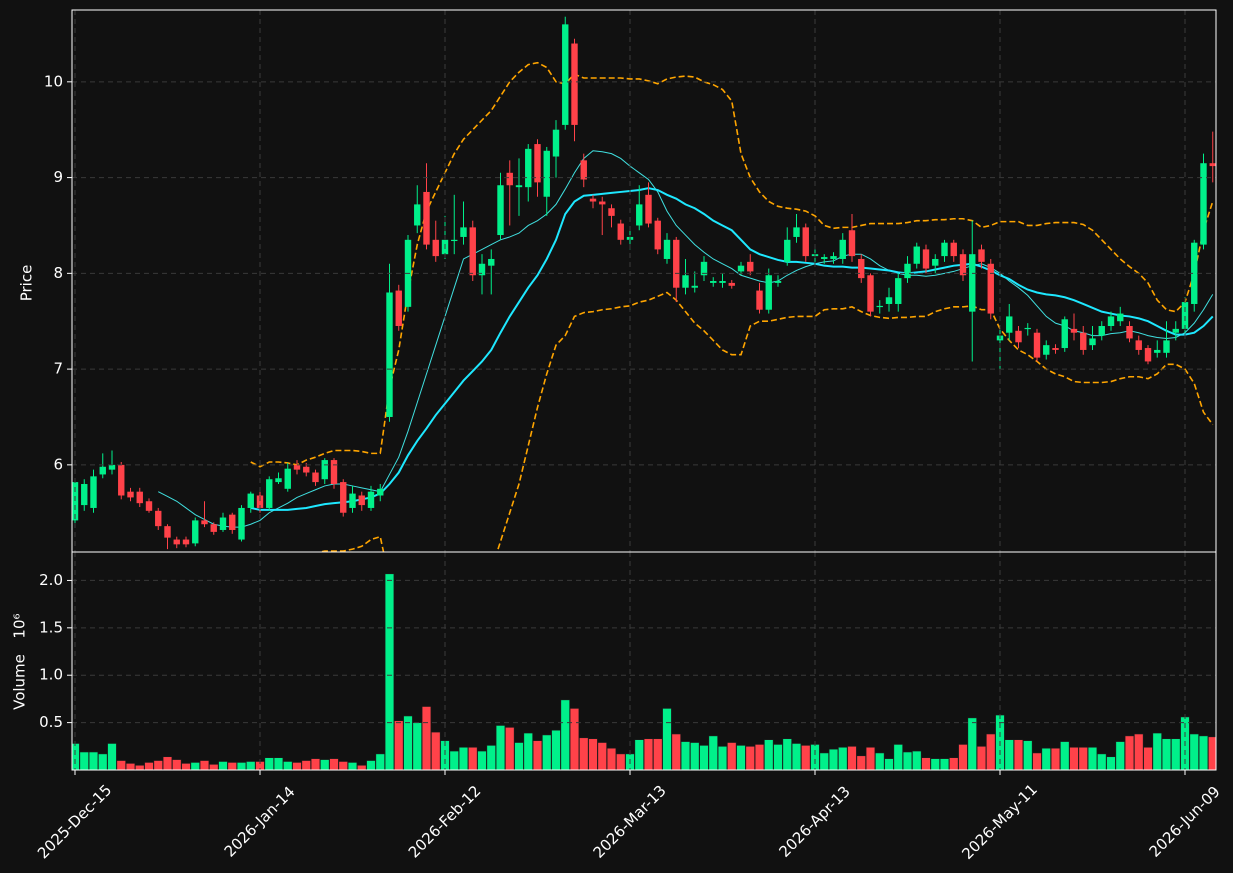 This screenshot has height=873, width=1233. Describe the element at coordinates (27, 283) in the screenshot. I see `y-axis-label: Price` at that location.